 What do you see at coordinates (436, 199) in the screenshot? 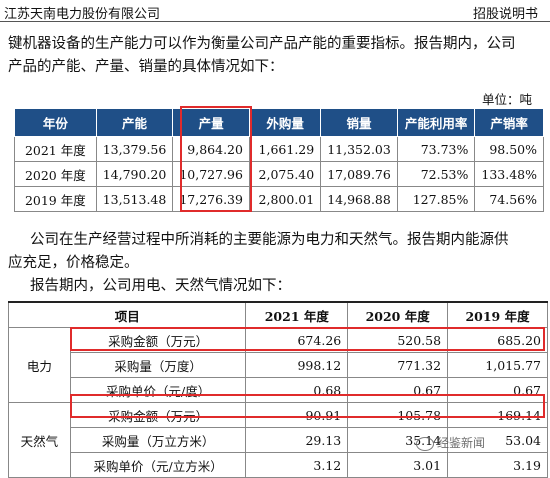
I see `cell-utilization: 127.85%` at bounding box center [436, 199].